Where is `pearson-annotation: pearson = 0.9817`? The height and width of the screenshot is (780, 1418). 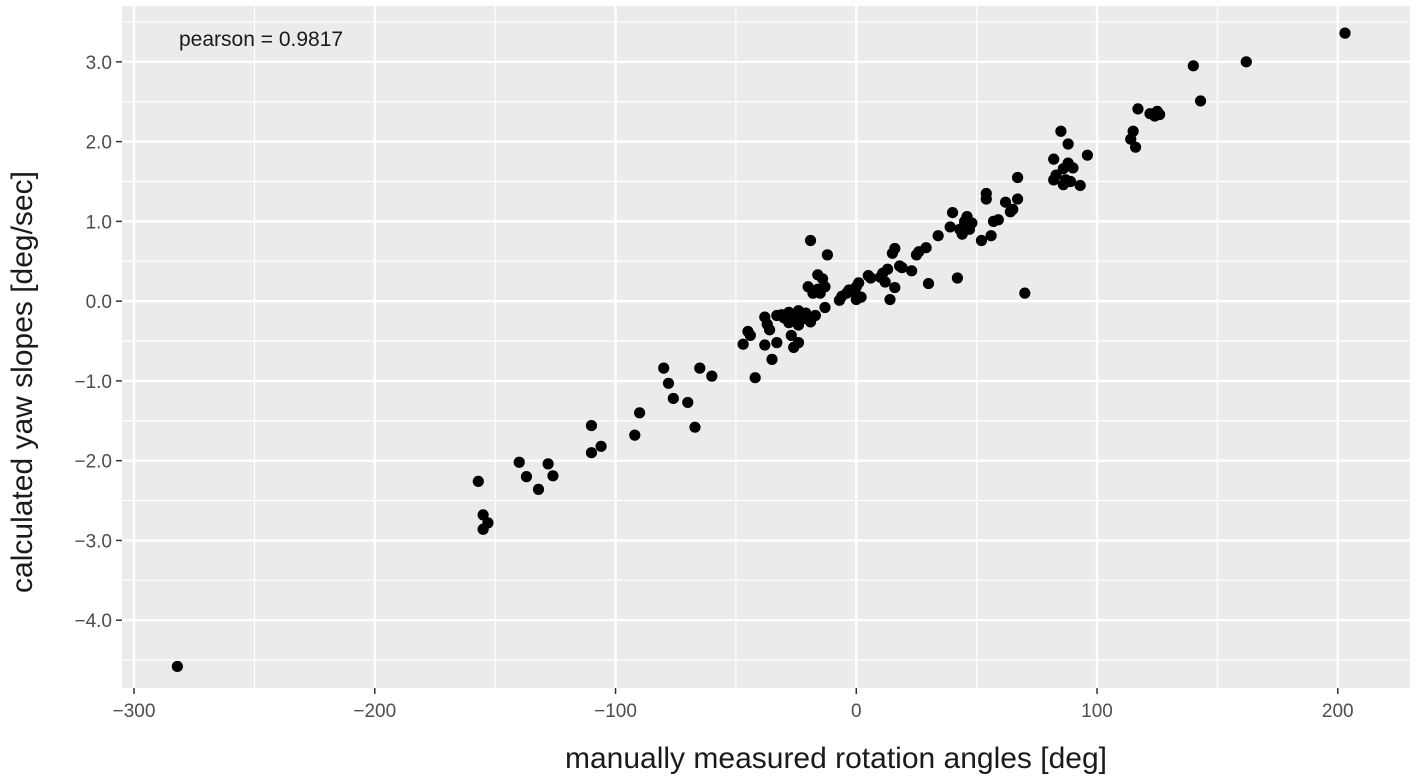
pearson-annotation: pearson = 0.9817 is located at coordinates (261, 39).